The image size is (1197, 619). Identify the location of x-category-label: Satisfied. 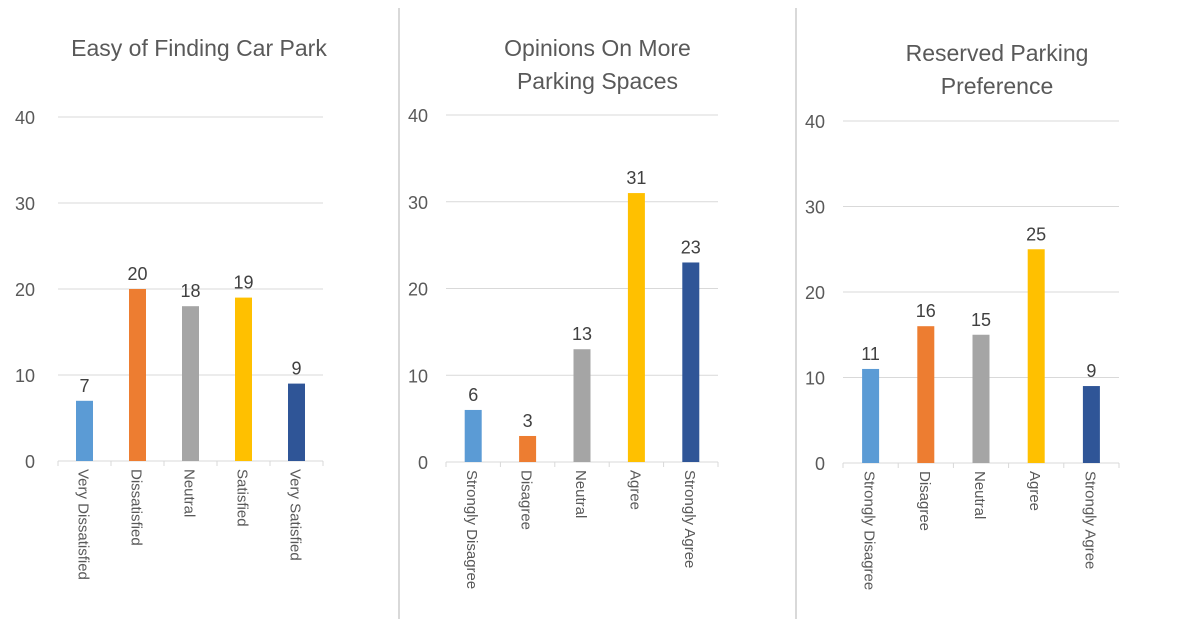
(242, 498).